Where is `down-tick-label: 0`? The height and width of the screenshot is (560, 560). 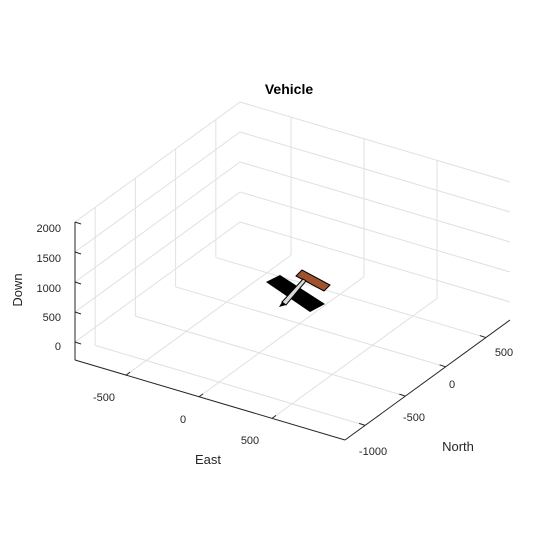 down-tick-label: 0 is located at coordinates (58, 347).